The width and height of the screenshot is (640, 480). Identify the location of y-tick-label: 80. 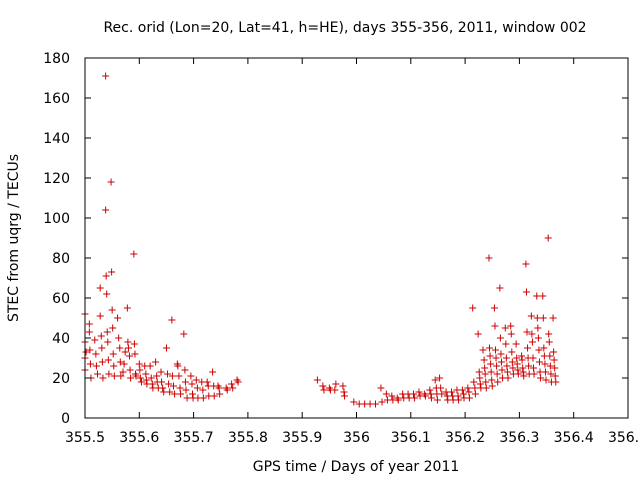
(61, 259).